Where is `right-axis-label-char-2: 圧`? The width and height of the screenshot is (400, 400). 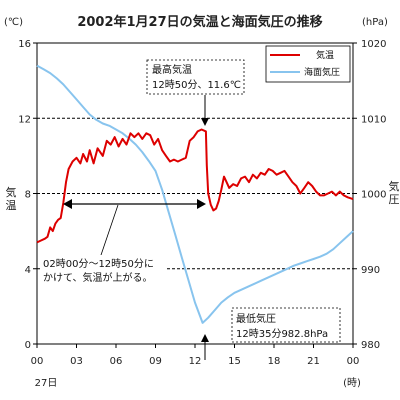
right-axis-label-char-2: 圧 is located at coordinates (394, 199).